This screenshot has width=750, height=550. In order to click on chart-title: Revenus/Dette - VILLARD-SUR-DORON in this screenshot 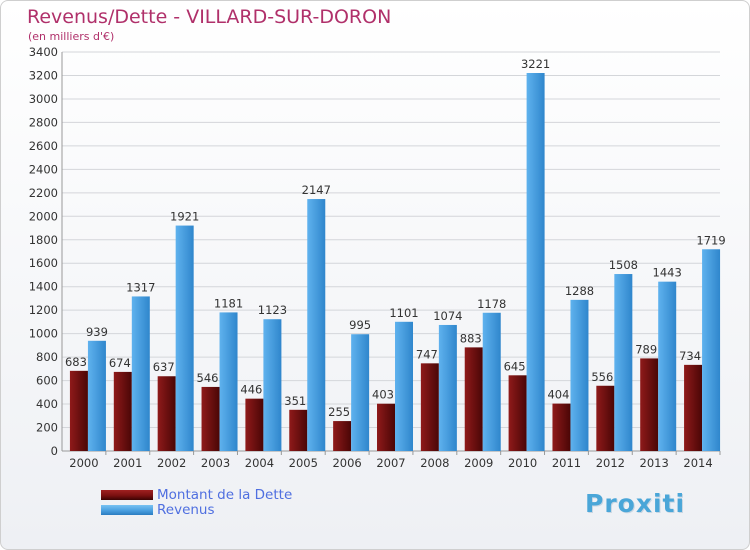, I will do `click(209, 17)`.